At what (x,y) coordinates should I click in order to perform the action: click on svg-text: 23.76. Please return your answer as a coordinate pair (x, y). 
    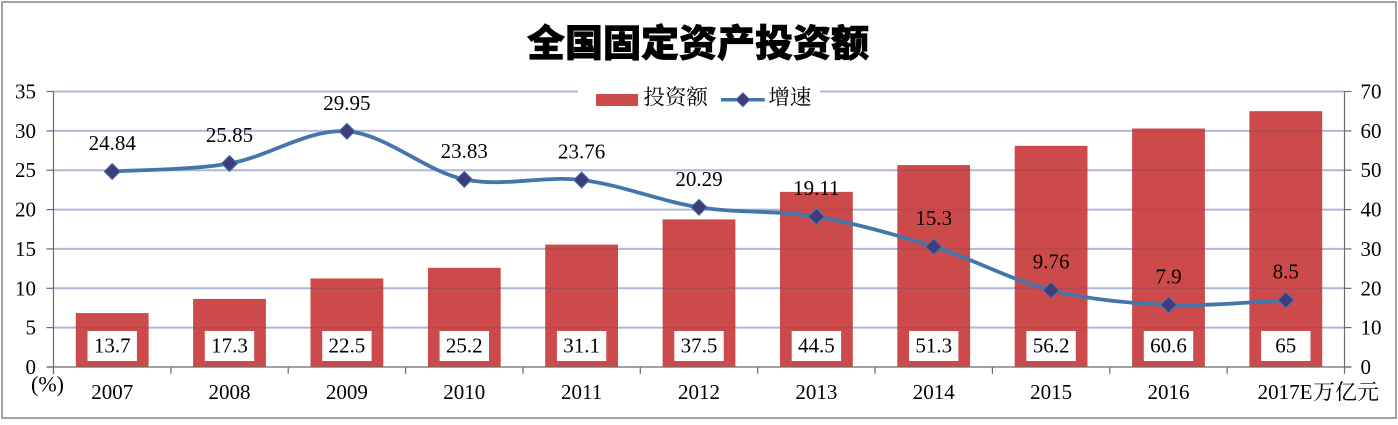
    Looking at the image, I should click on (581, 152).